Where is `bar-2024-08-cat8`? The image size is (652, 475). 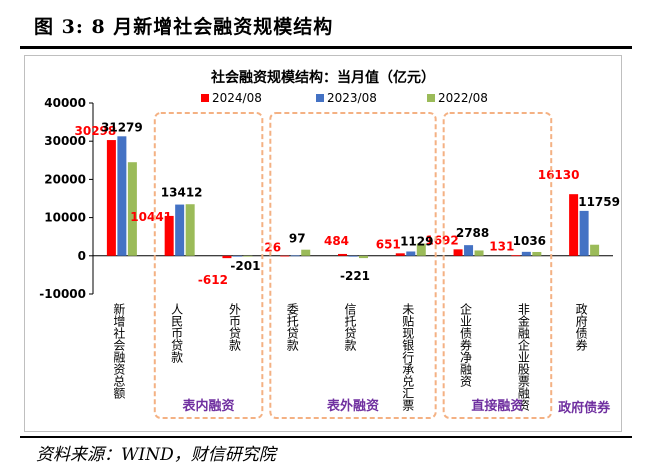 bar-2024-08-cat8 is located at coordinates (574, 225).